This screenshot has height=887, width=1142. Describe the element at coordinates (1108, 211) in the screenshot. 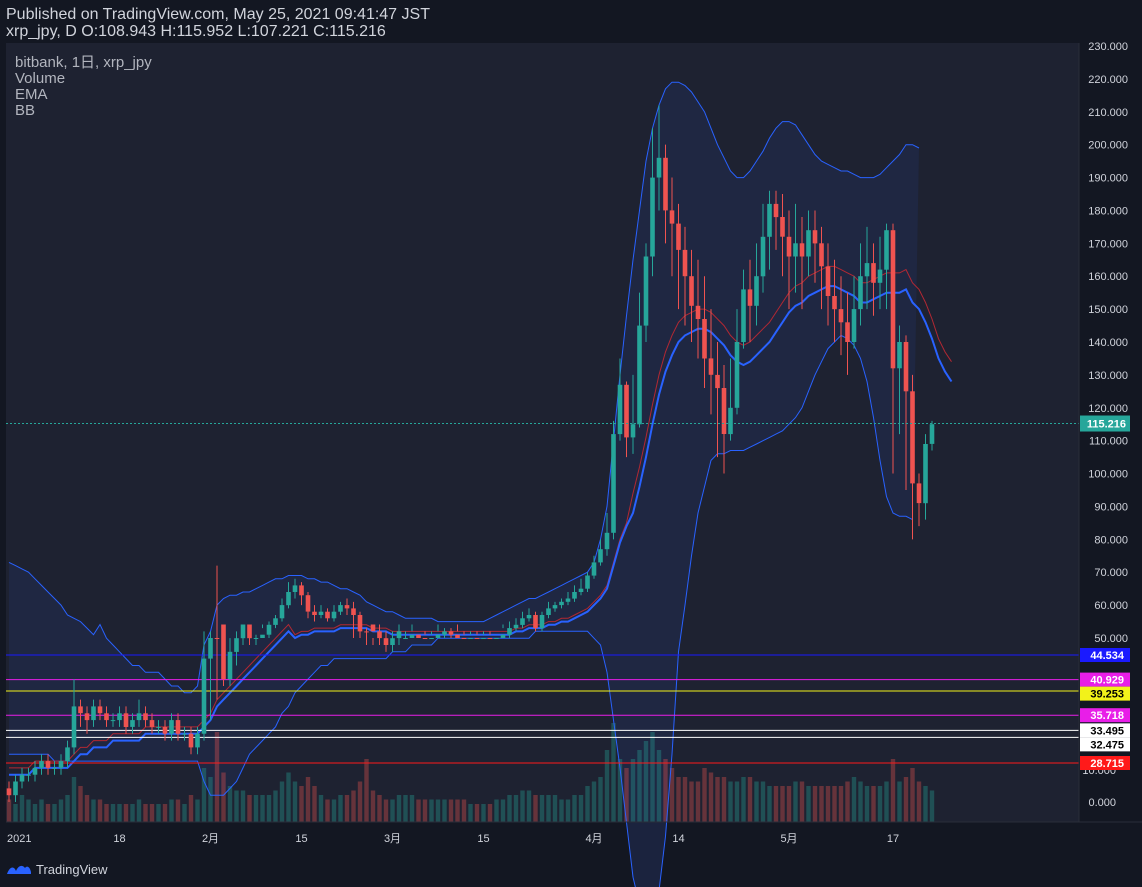

I see `y-tick-label: 180.000` at that location.